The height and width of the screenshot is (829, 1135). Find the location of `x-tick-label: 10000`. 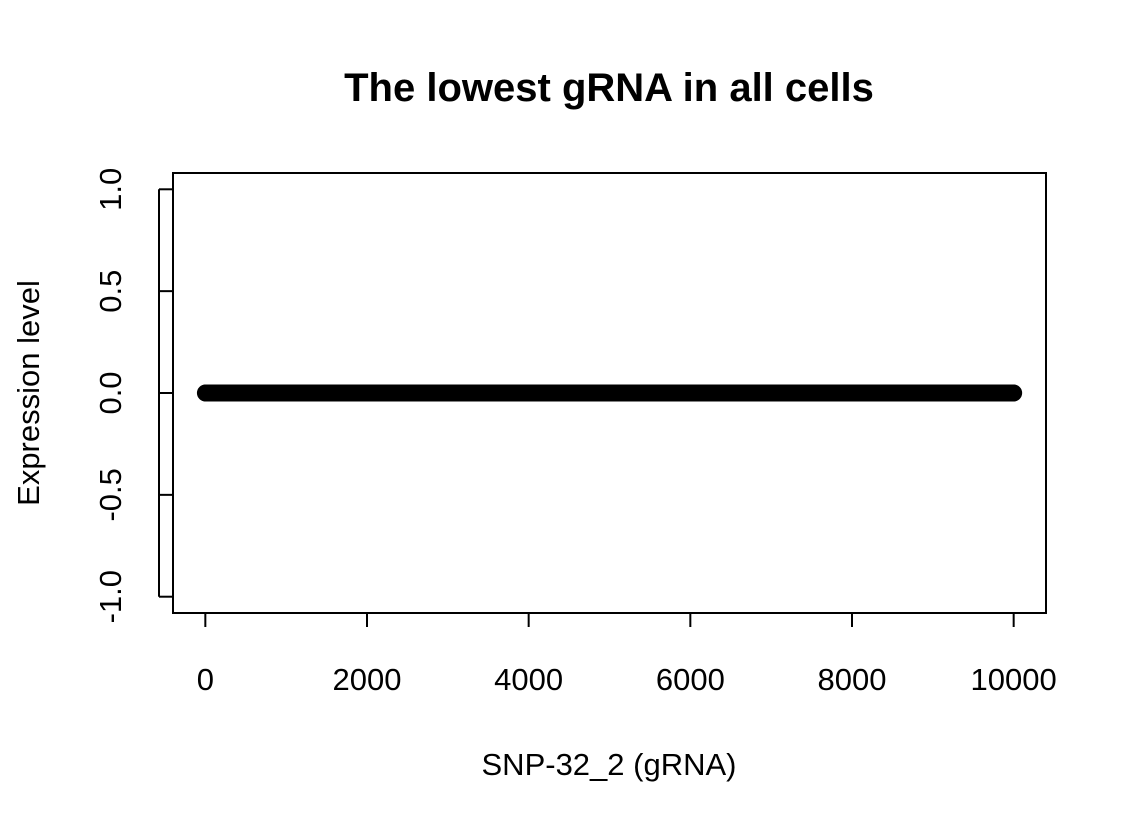

x-tick-label: 10000 is located at coordinates (1014, 679).